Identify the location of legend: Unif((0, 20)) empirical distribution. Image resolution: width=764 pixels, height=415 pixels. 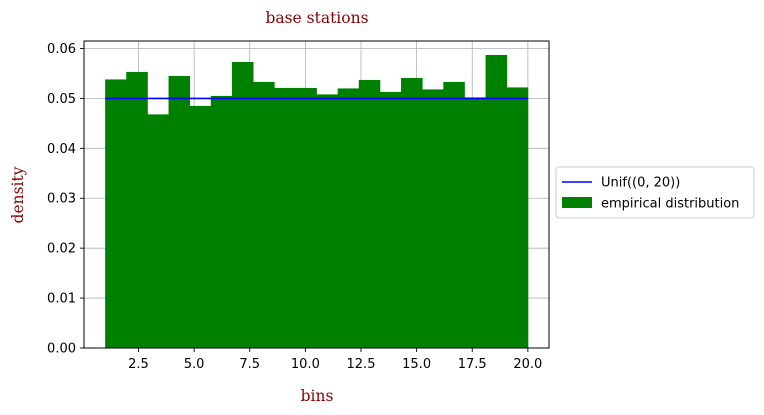
(655, 192).